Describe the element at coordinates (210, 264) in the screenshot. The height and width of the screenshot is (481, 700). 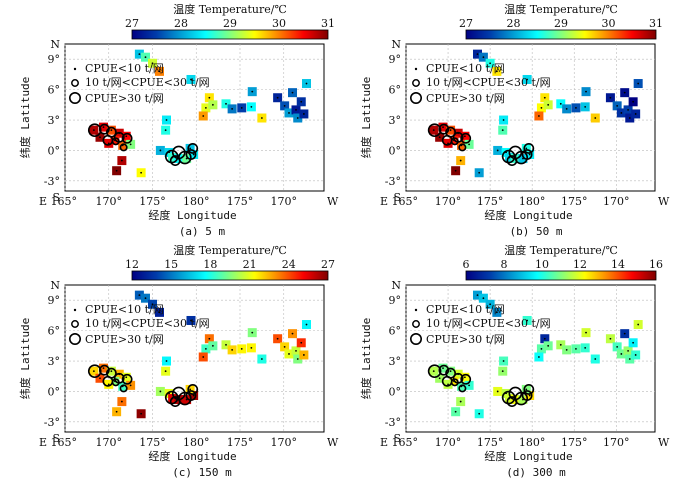
I see `colorbar-tick: 18` at that location.